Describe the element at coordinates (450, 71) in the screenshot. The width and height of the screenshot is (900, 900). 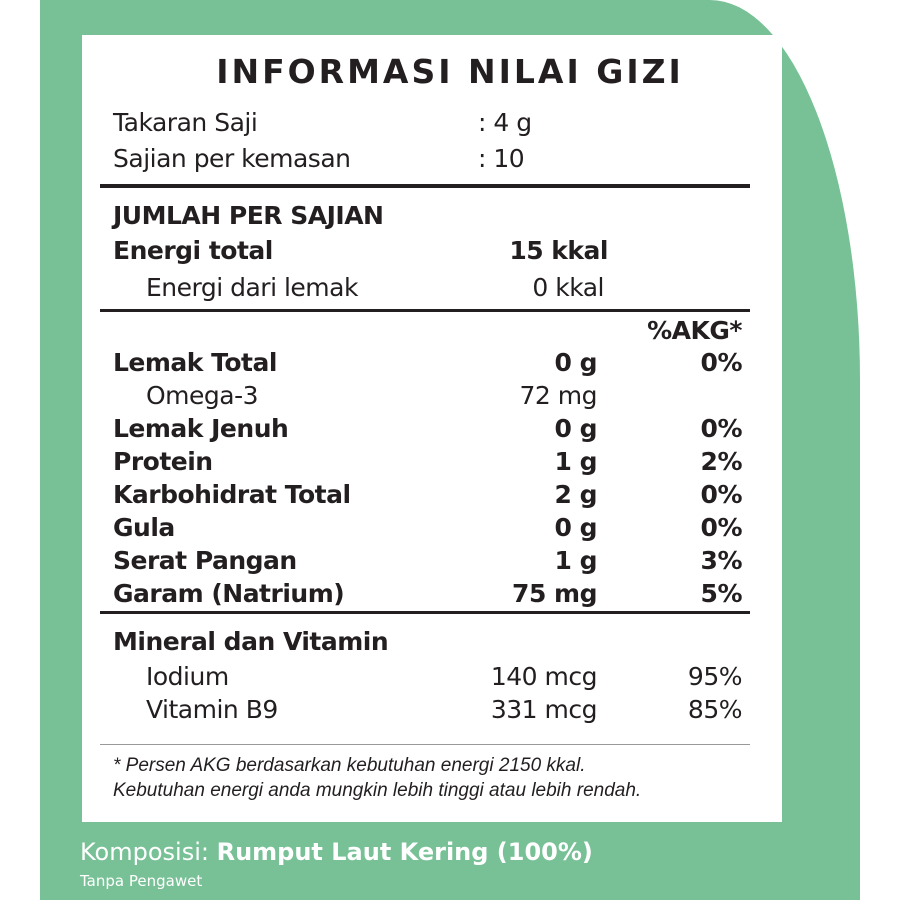
I see `label-title: INFORMASI NILAI GIZI` at that location.